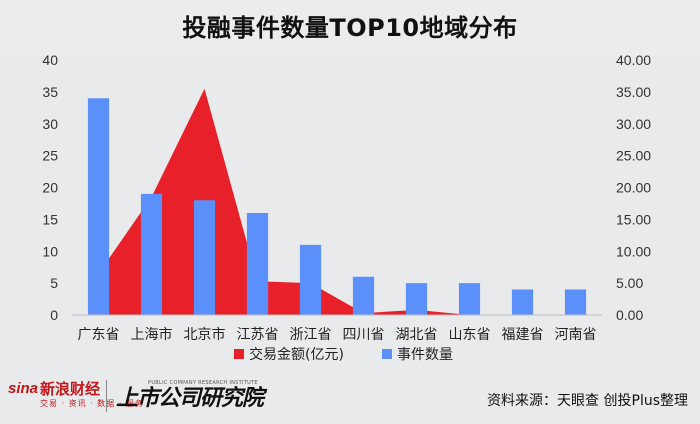 This screenshot has width=700, height=424. I want to click on left-tick-label: 0, so click(54, 315).